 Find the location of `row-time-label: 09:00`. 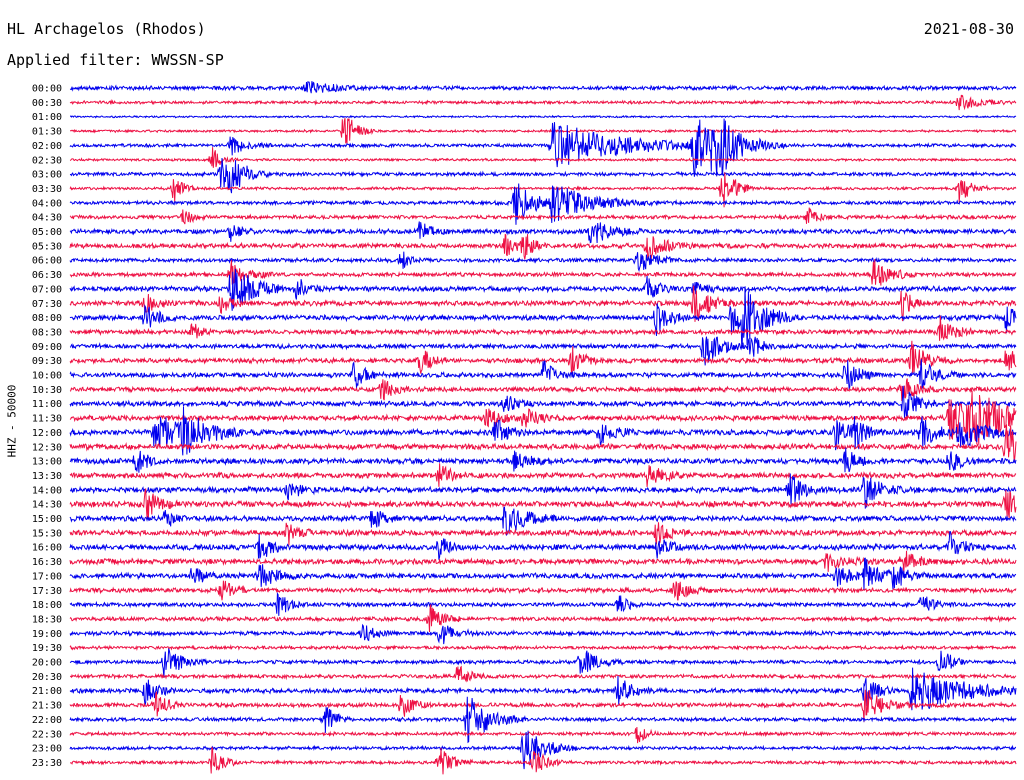

row-time-label: 09:00 is located at coordinates (47, 347).